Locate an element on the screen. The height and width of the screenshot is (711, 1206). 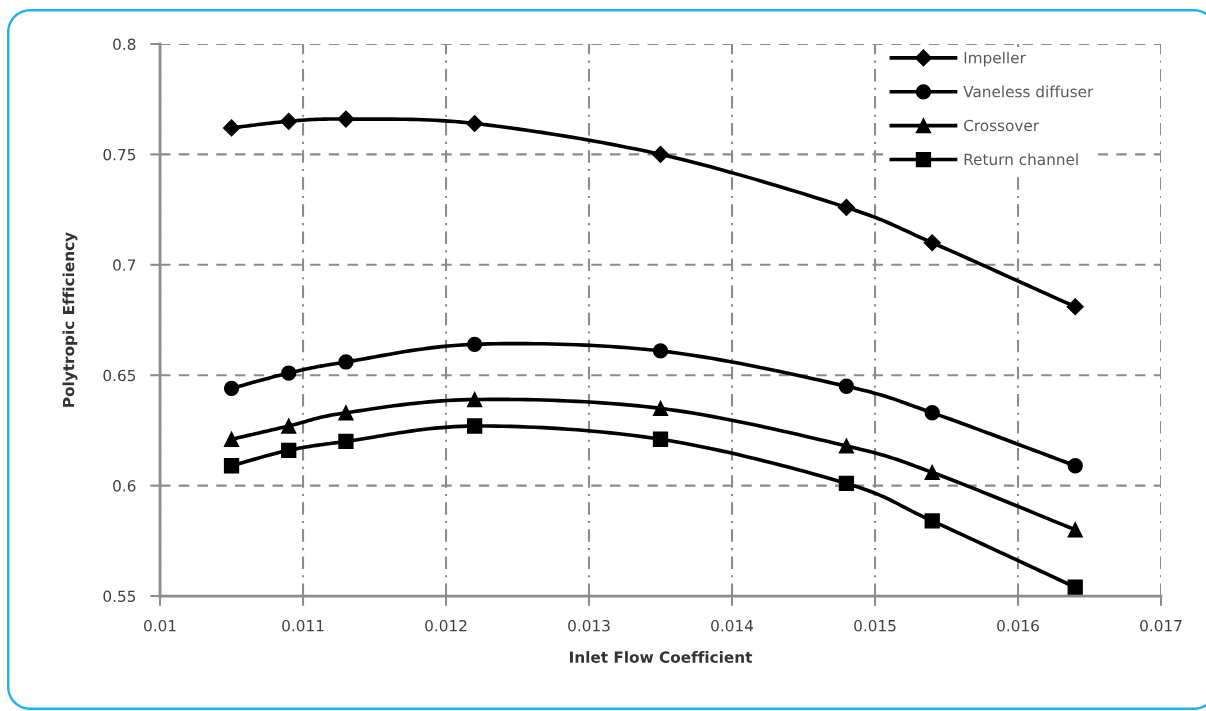
x-tick-label: 0.016 is located at coordinates (1018, 625).